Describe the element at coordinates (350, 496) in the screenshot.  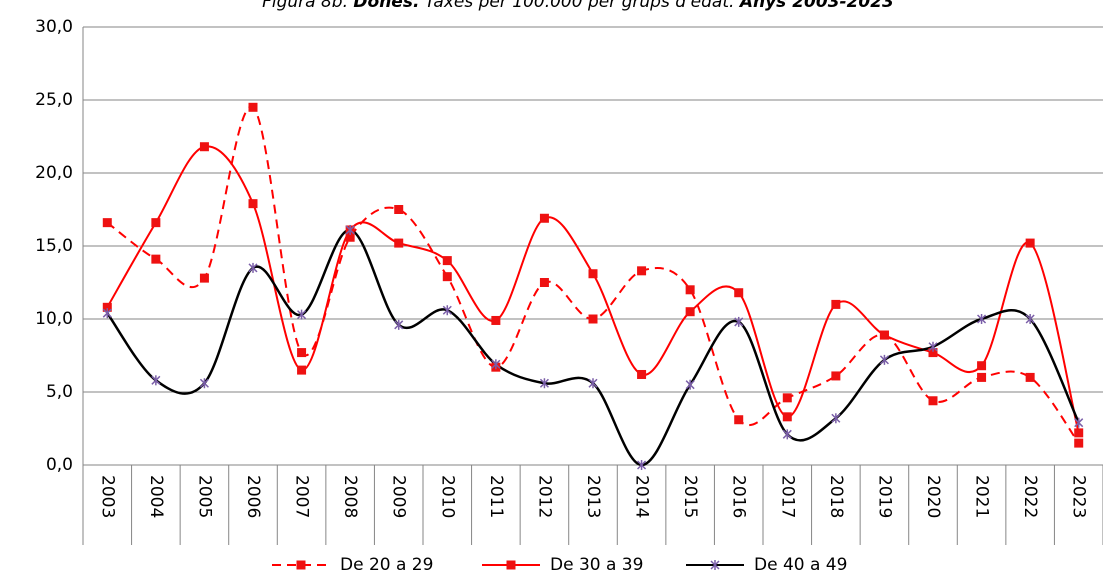
I see `x-tick-label: 2008` at that location.